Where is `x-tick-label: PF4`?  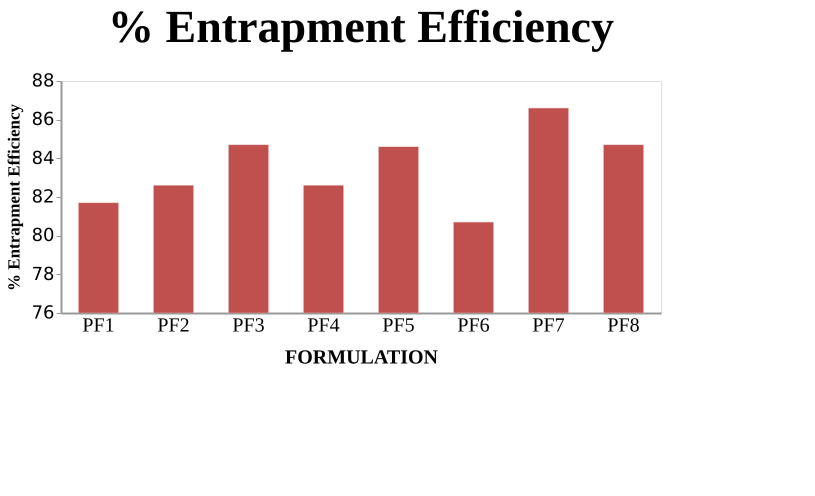
x-tick-label: PF4 is located at coordinates (323, 325).